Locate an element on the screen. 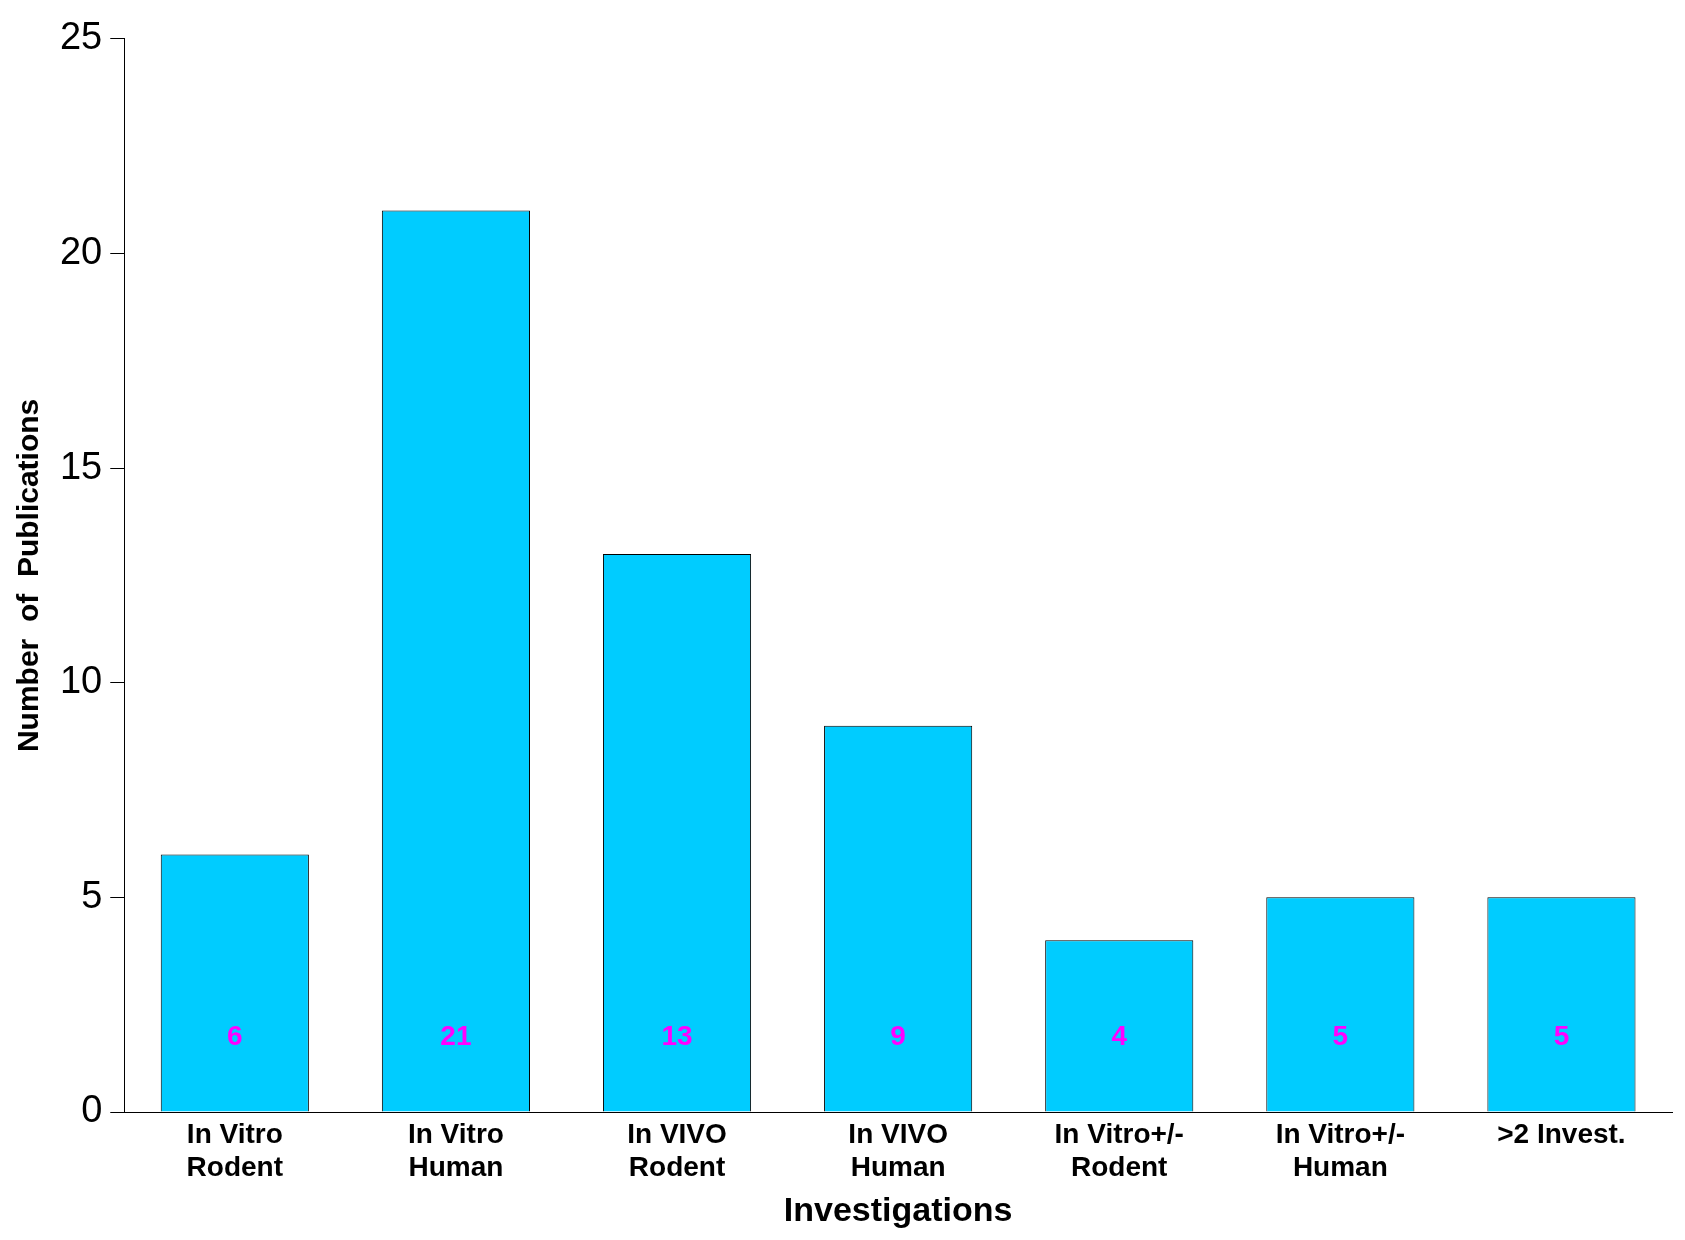  y-tick-label: 25 is located at coordinates (81, 36).